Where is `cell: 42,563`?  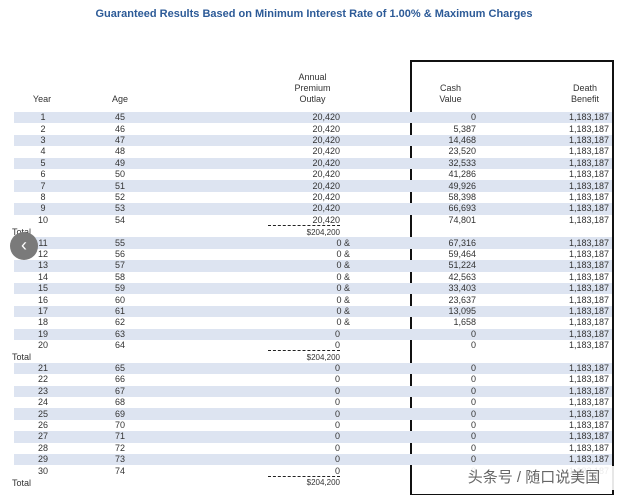 cell: 42,563 is located at coordinates (462, 276).